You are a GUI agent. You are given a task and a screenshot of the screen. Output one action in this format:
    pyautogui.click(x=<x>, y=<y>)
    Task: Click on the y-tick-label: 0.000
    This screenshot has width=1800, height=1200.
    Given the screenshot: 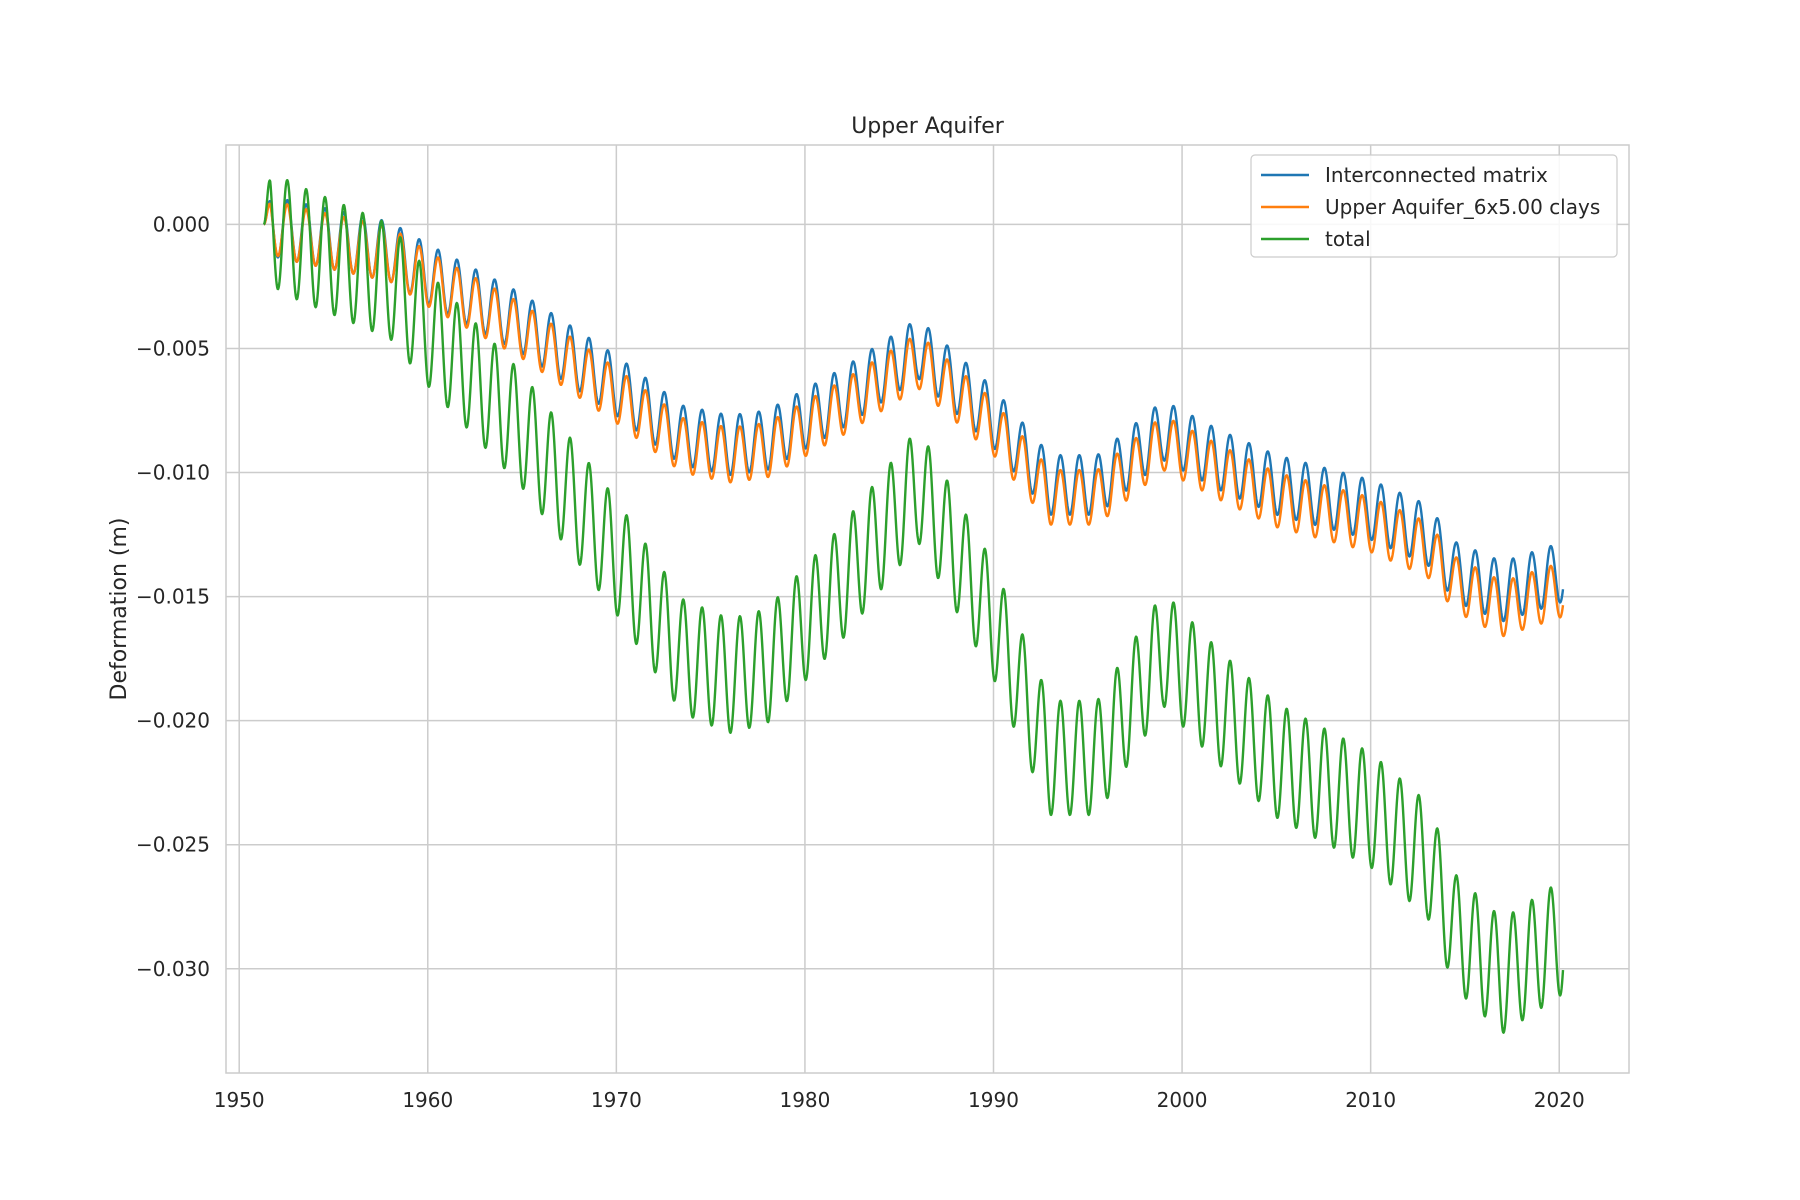 What is the action you would take?
    pyautogui.click(x=181, y=224)
    